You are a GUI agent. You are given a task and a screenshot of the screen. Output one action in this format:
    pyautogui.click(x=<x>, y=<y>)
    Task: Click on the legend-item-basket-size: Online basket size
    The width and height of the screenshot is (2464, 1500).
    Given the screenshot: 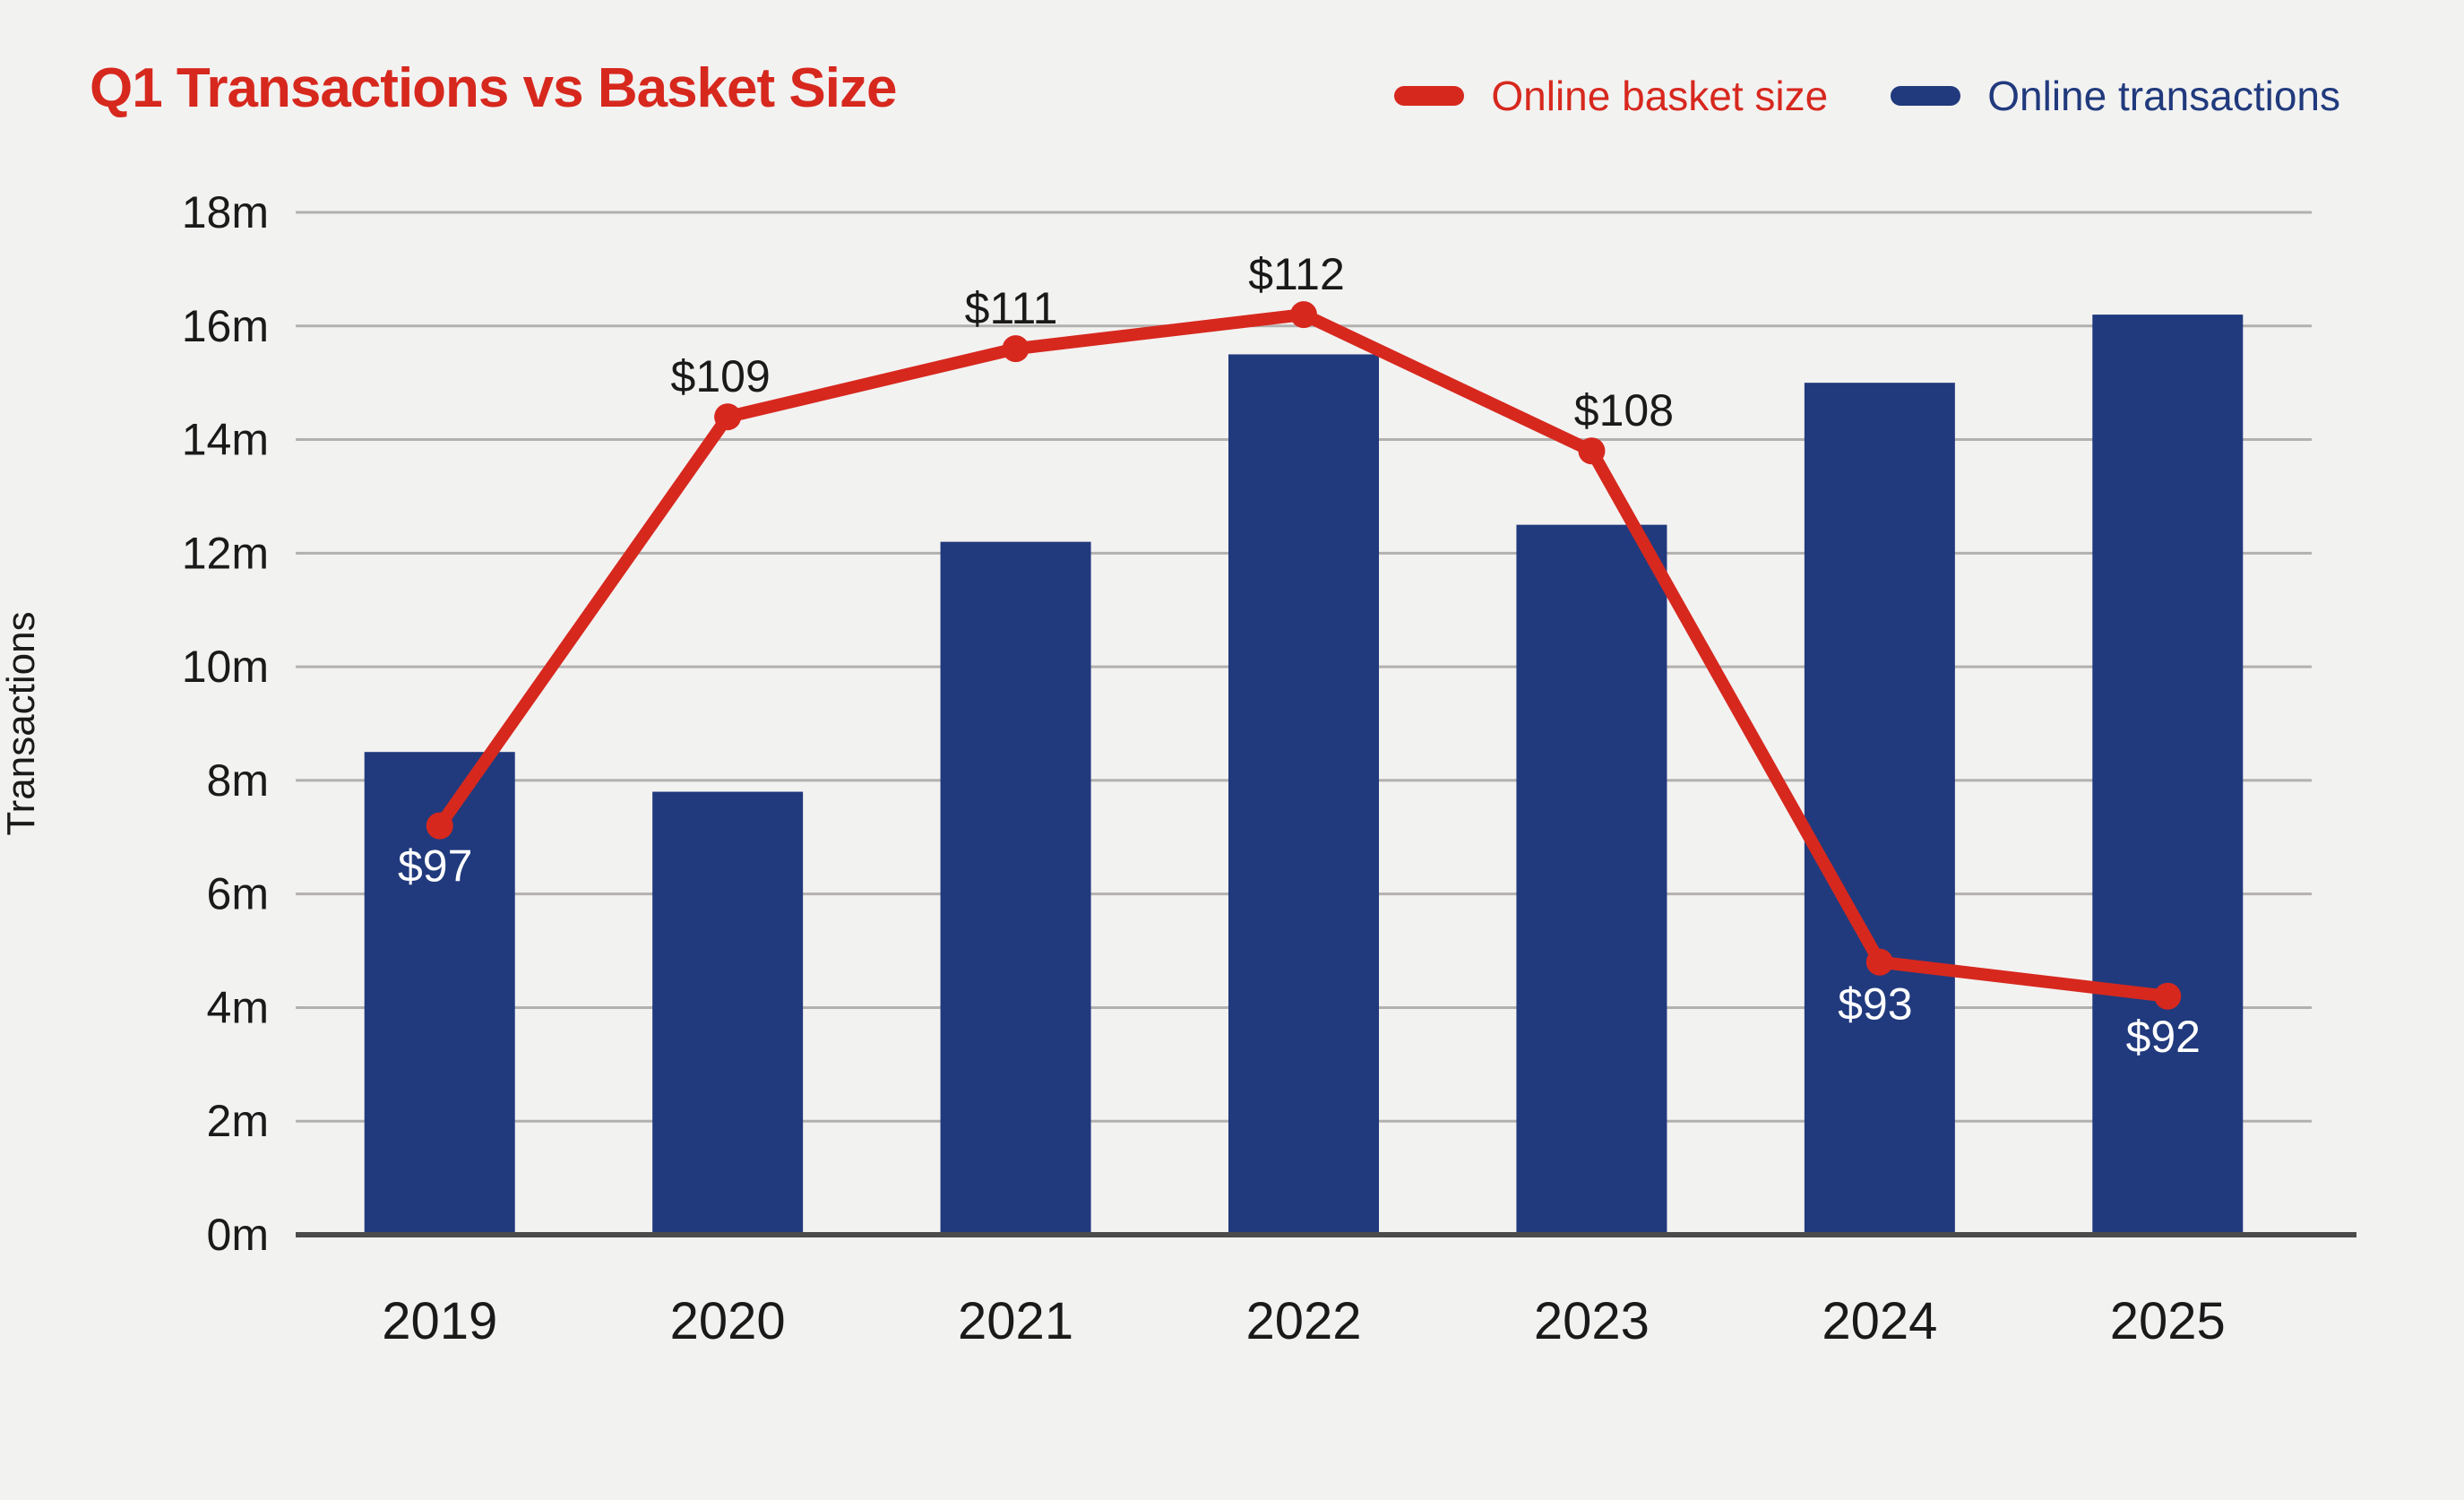 What is the action you would take?
    pyautogui.click(x=1611, y=95)
    